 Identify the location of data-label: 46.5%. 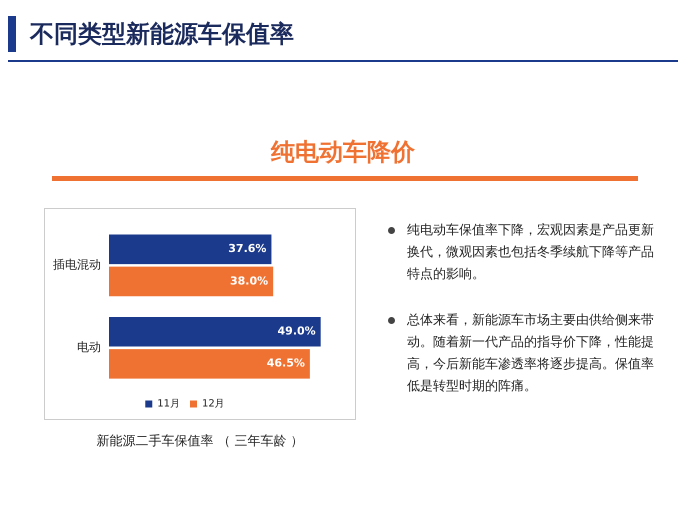
(285, 363).